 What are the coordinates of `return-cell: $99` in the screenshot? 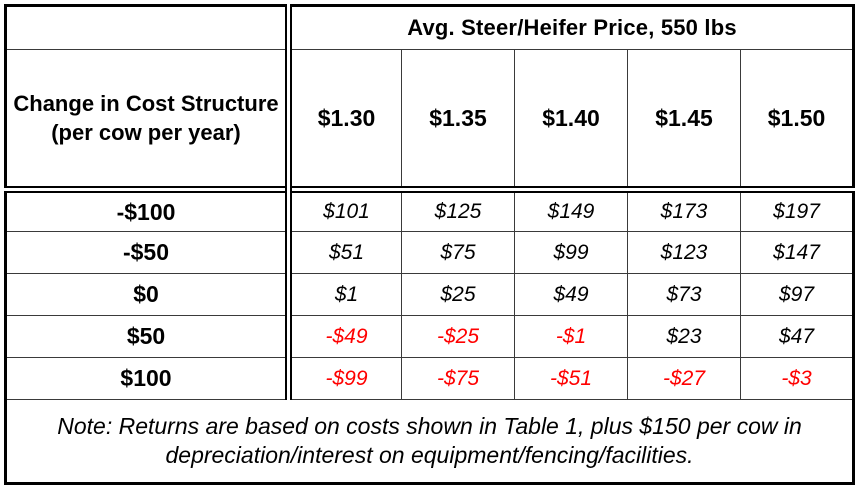 It's located at (571, 252).